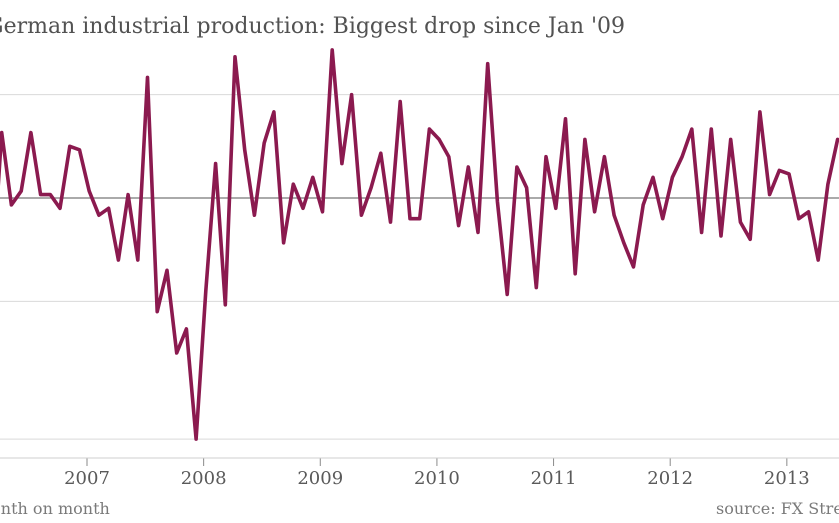 The width and height of the screenshot is (839, 523). I want to click on x-tick-label: 2007, so click(87, 478).